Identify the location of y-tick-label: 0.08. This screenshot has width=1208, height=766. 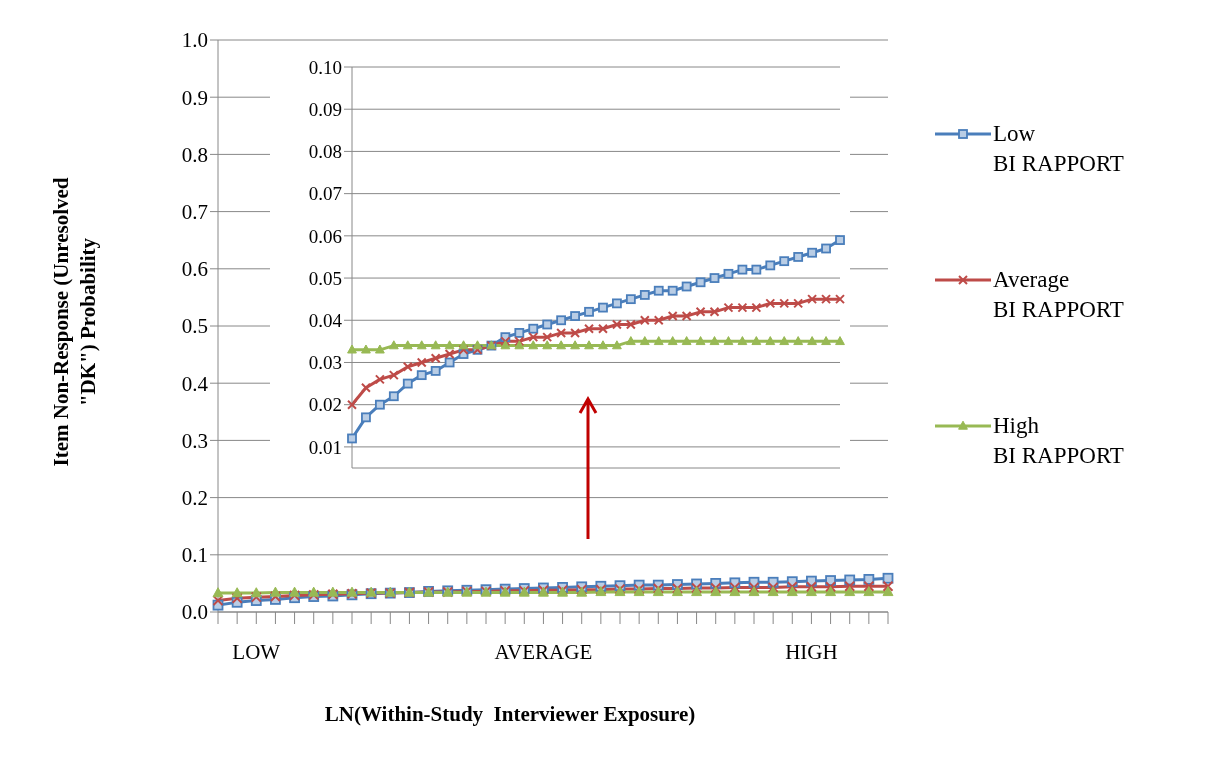
(325, 152).